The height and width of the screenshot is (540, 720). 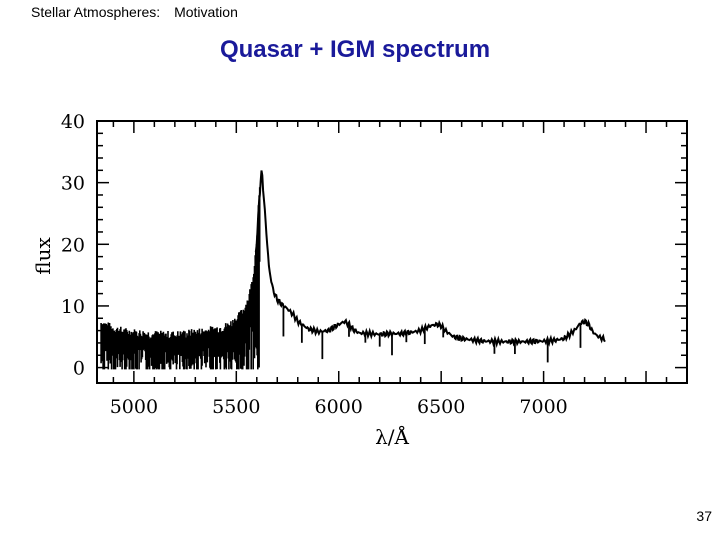 What do you see at coordinates (543, 407) in the screenshot?
I see `x-tick-label: 7000` at bounding box center [543, 407].